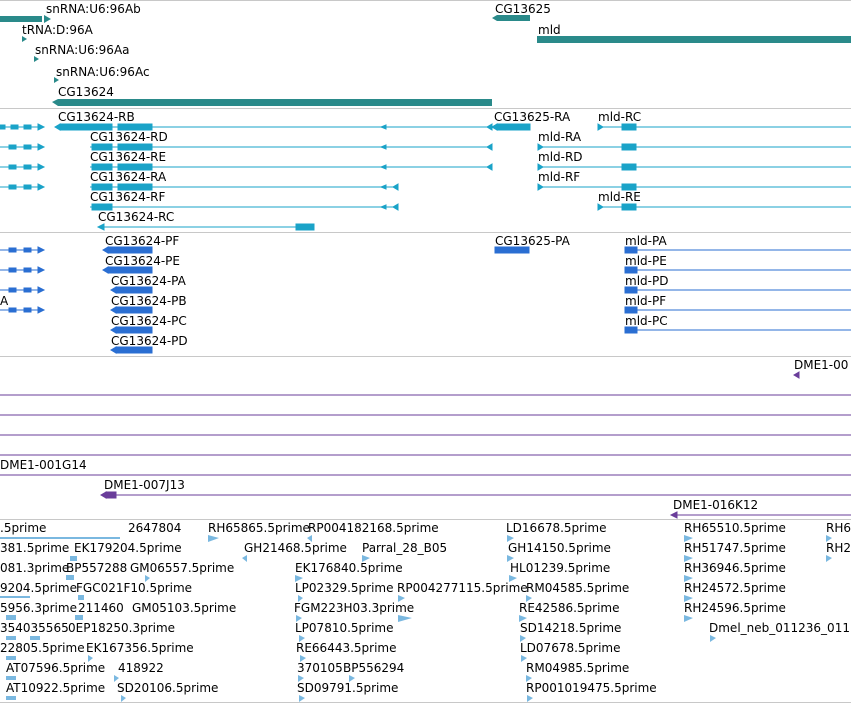  What do you see at coordinates (35, 548) in the screenshot?
I see `est-label: 381.5prime` at bounding box center [35, 548].